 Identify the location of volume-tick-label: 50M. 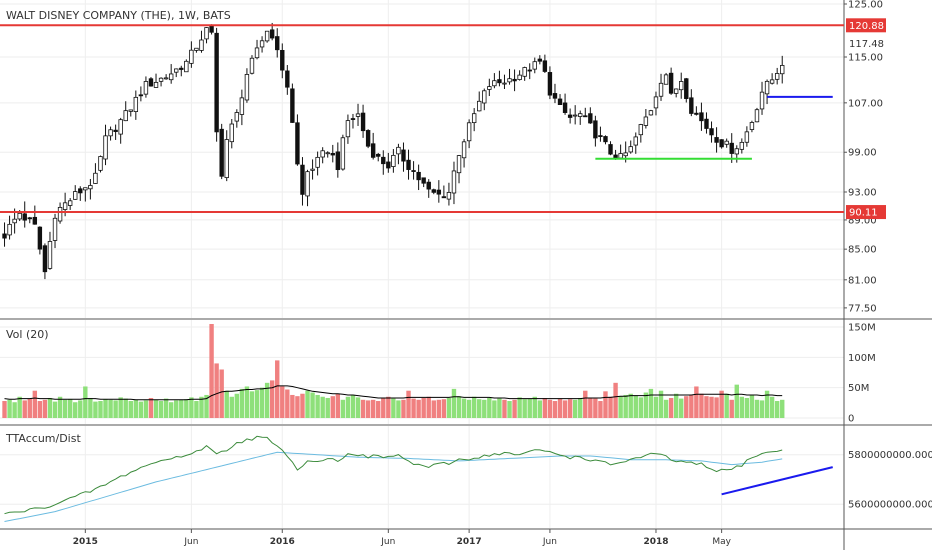
(858, 388).